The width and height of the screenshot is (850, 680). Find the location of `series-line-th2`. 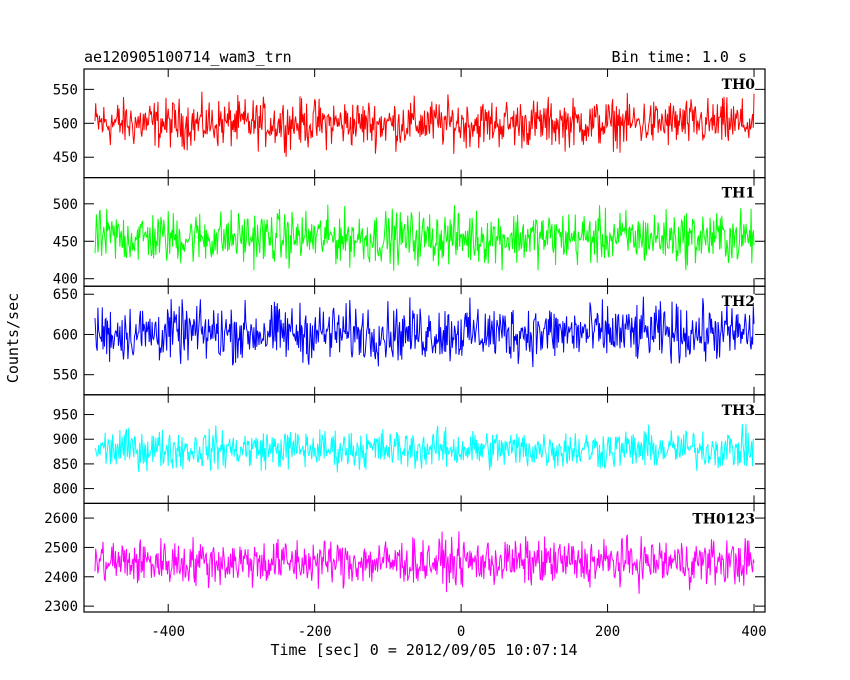

series-line-th2 is located at coordinates (424, 332).